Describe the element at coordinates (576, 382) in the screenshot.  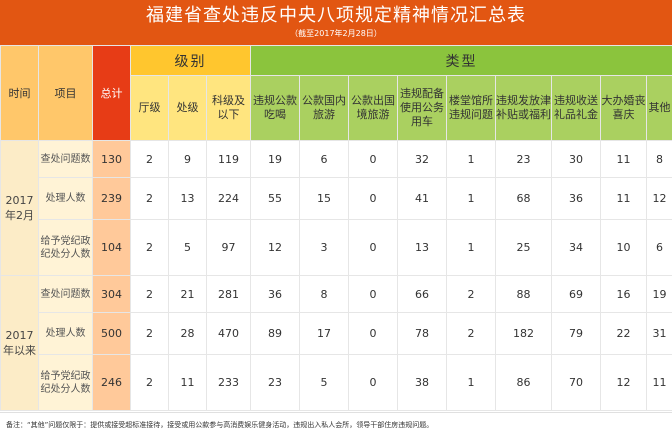
I see `table-cell: 70` at that location.